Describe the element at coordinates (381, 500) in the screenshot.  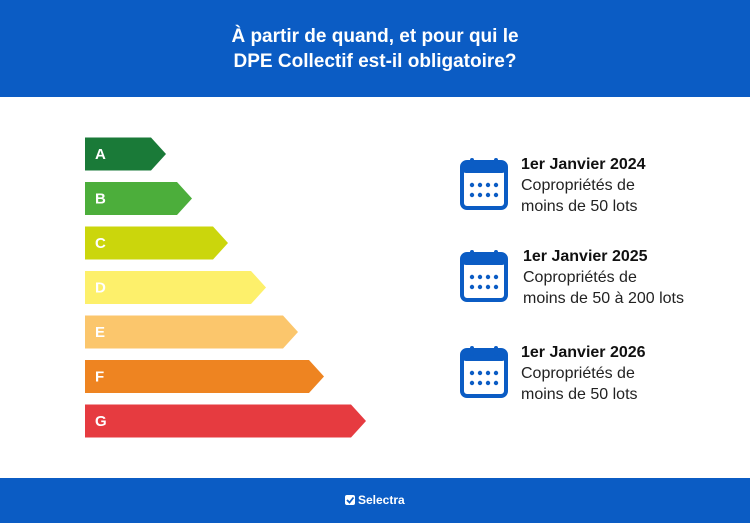
I see `brand-name: Selectra` at that location.